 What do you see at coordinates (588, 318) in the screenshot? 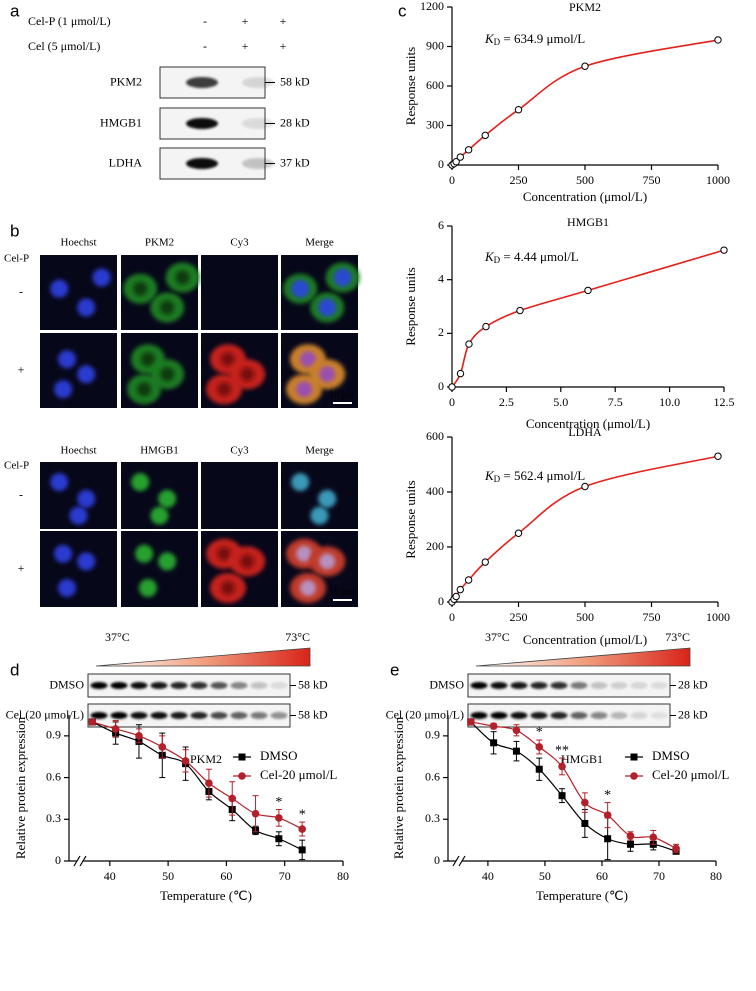
I see `fit-curve` at bounding box center [588, 318].